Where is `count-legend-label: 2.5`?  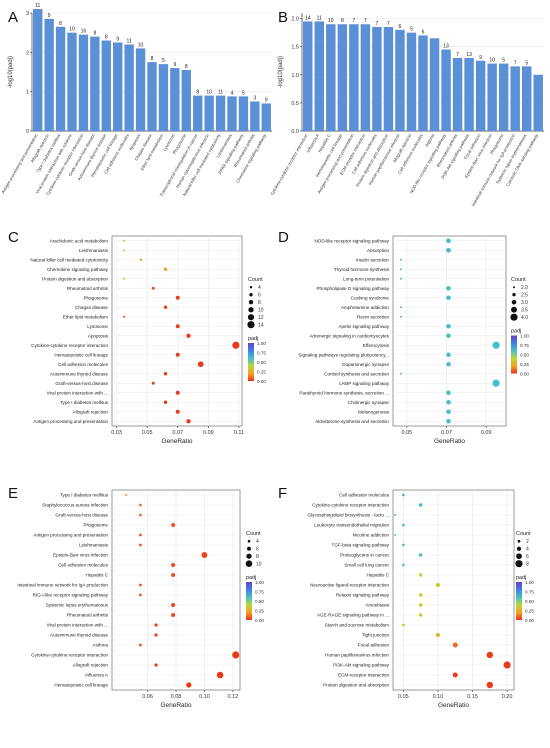
count-legend-label: 2.5 is located at coordinates (524, 296).